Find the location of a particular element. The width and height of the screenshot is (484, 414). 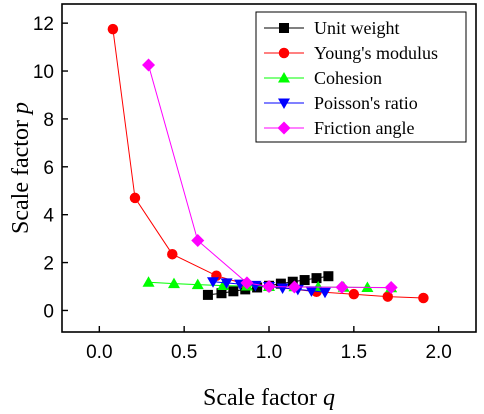

x-tick-label: 0.5 is located at coordinates (184, 352).